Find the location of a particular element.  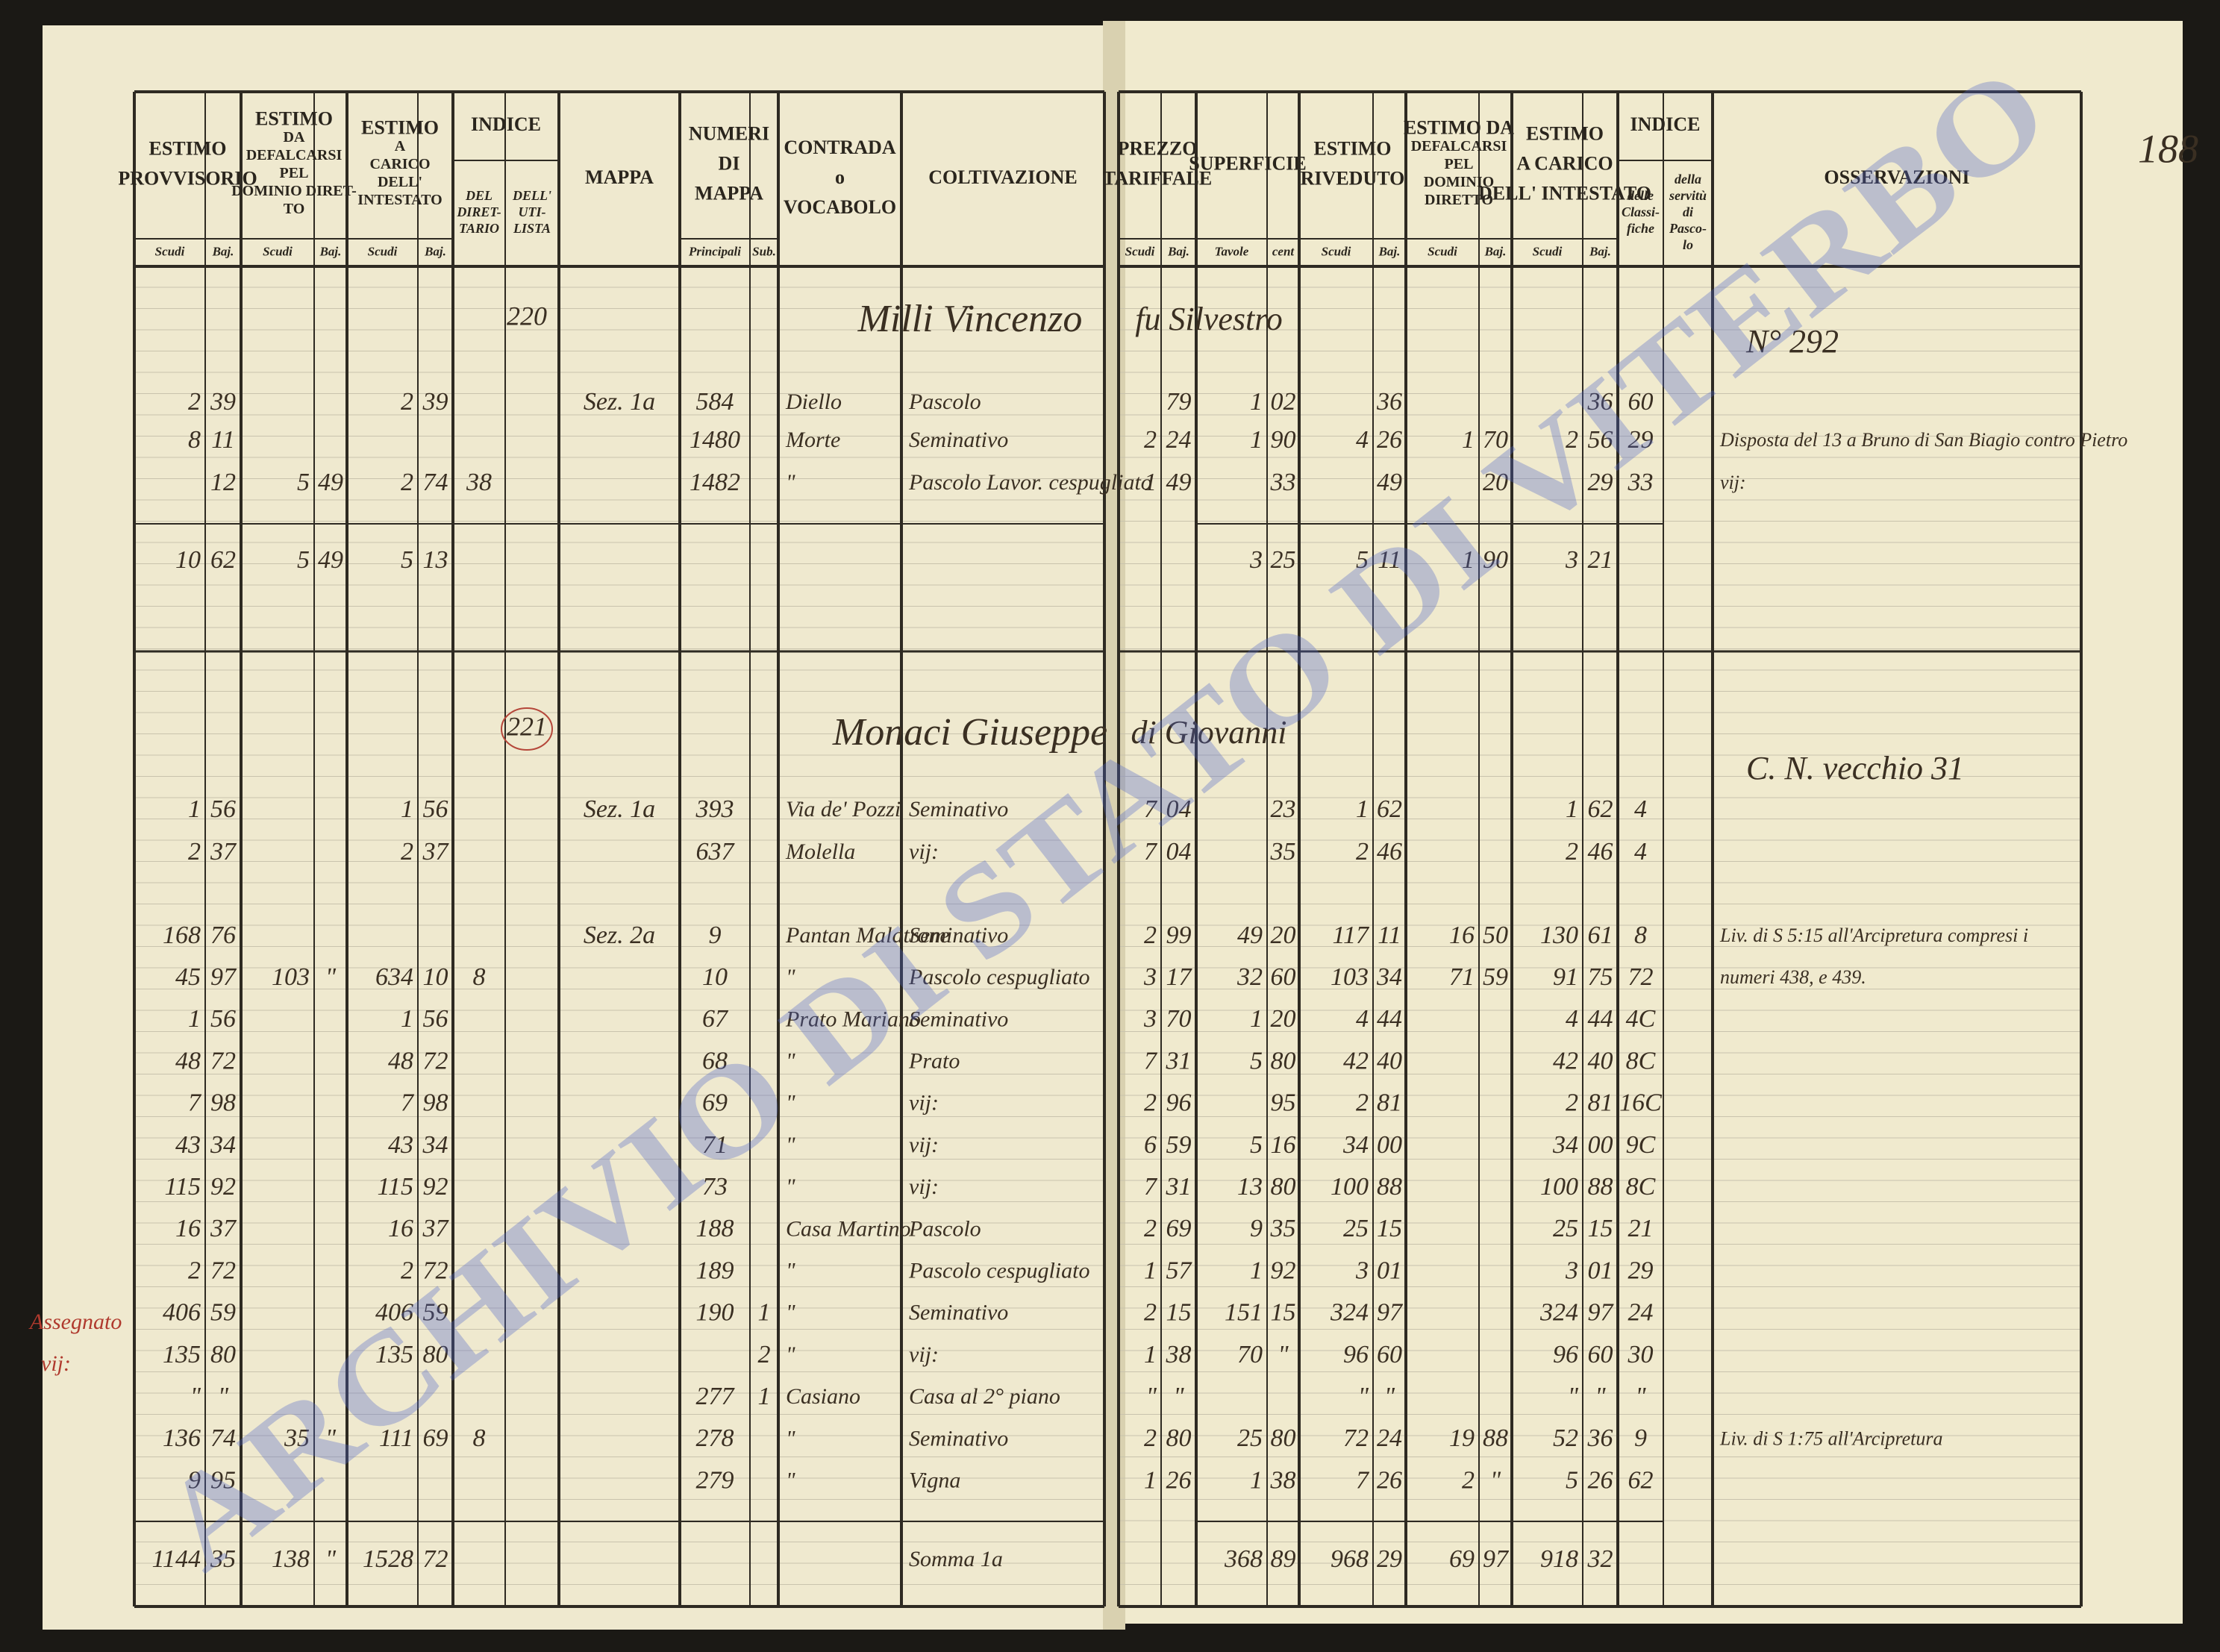

header-label: OSSERVAZIONI is located at coordinates (1896, 177).